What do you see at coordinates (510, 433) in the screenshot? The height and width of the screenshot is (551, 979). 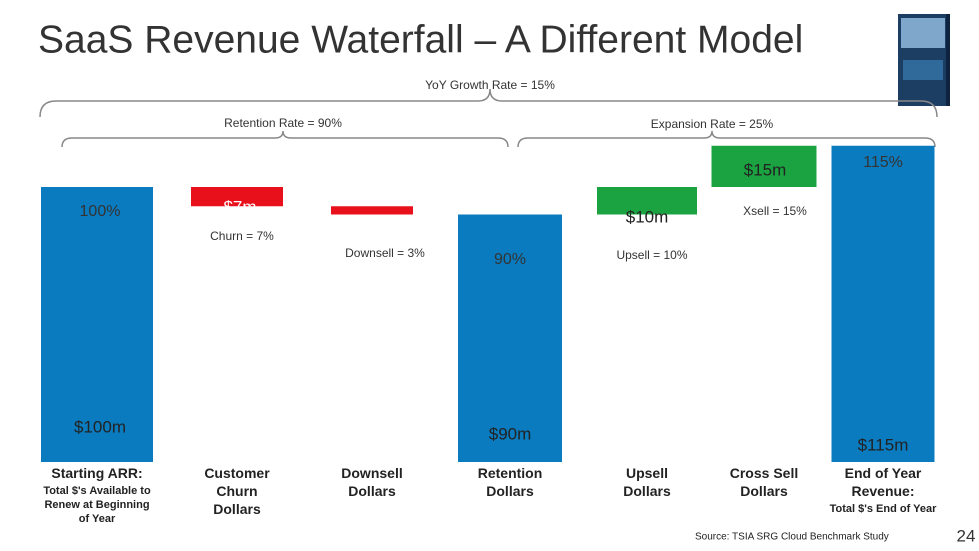 I see `value-label: $90m` at bounding box center [510, 433].